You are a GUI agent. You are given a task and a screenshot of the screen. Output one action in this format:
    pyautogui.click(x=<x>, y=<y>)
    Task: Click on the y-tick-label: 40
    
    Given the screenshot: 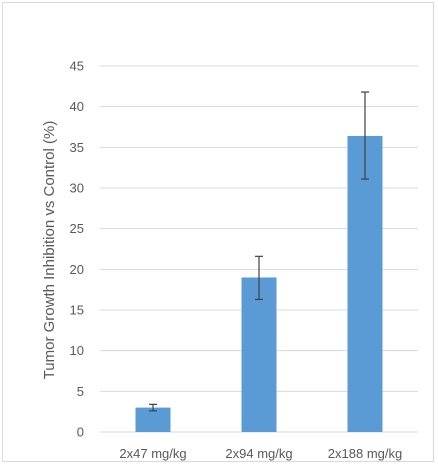 What is the action you would take?
    pyautogui.click(x=77, y=106)
    